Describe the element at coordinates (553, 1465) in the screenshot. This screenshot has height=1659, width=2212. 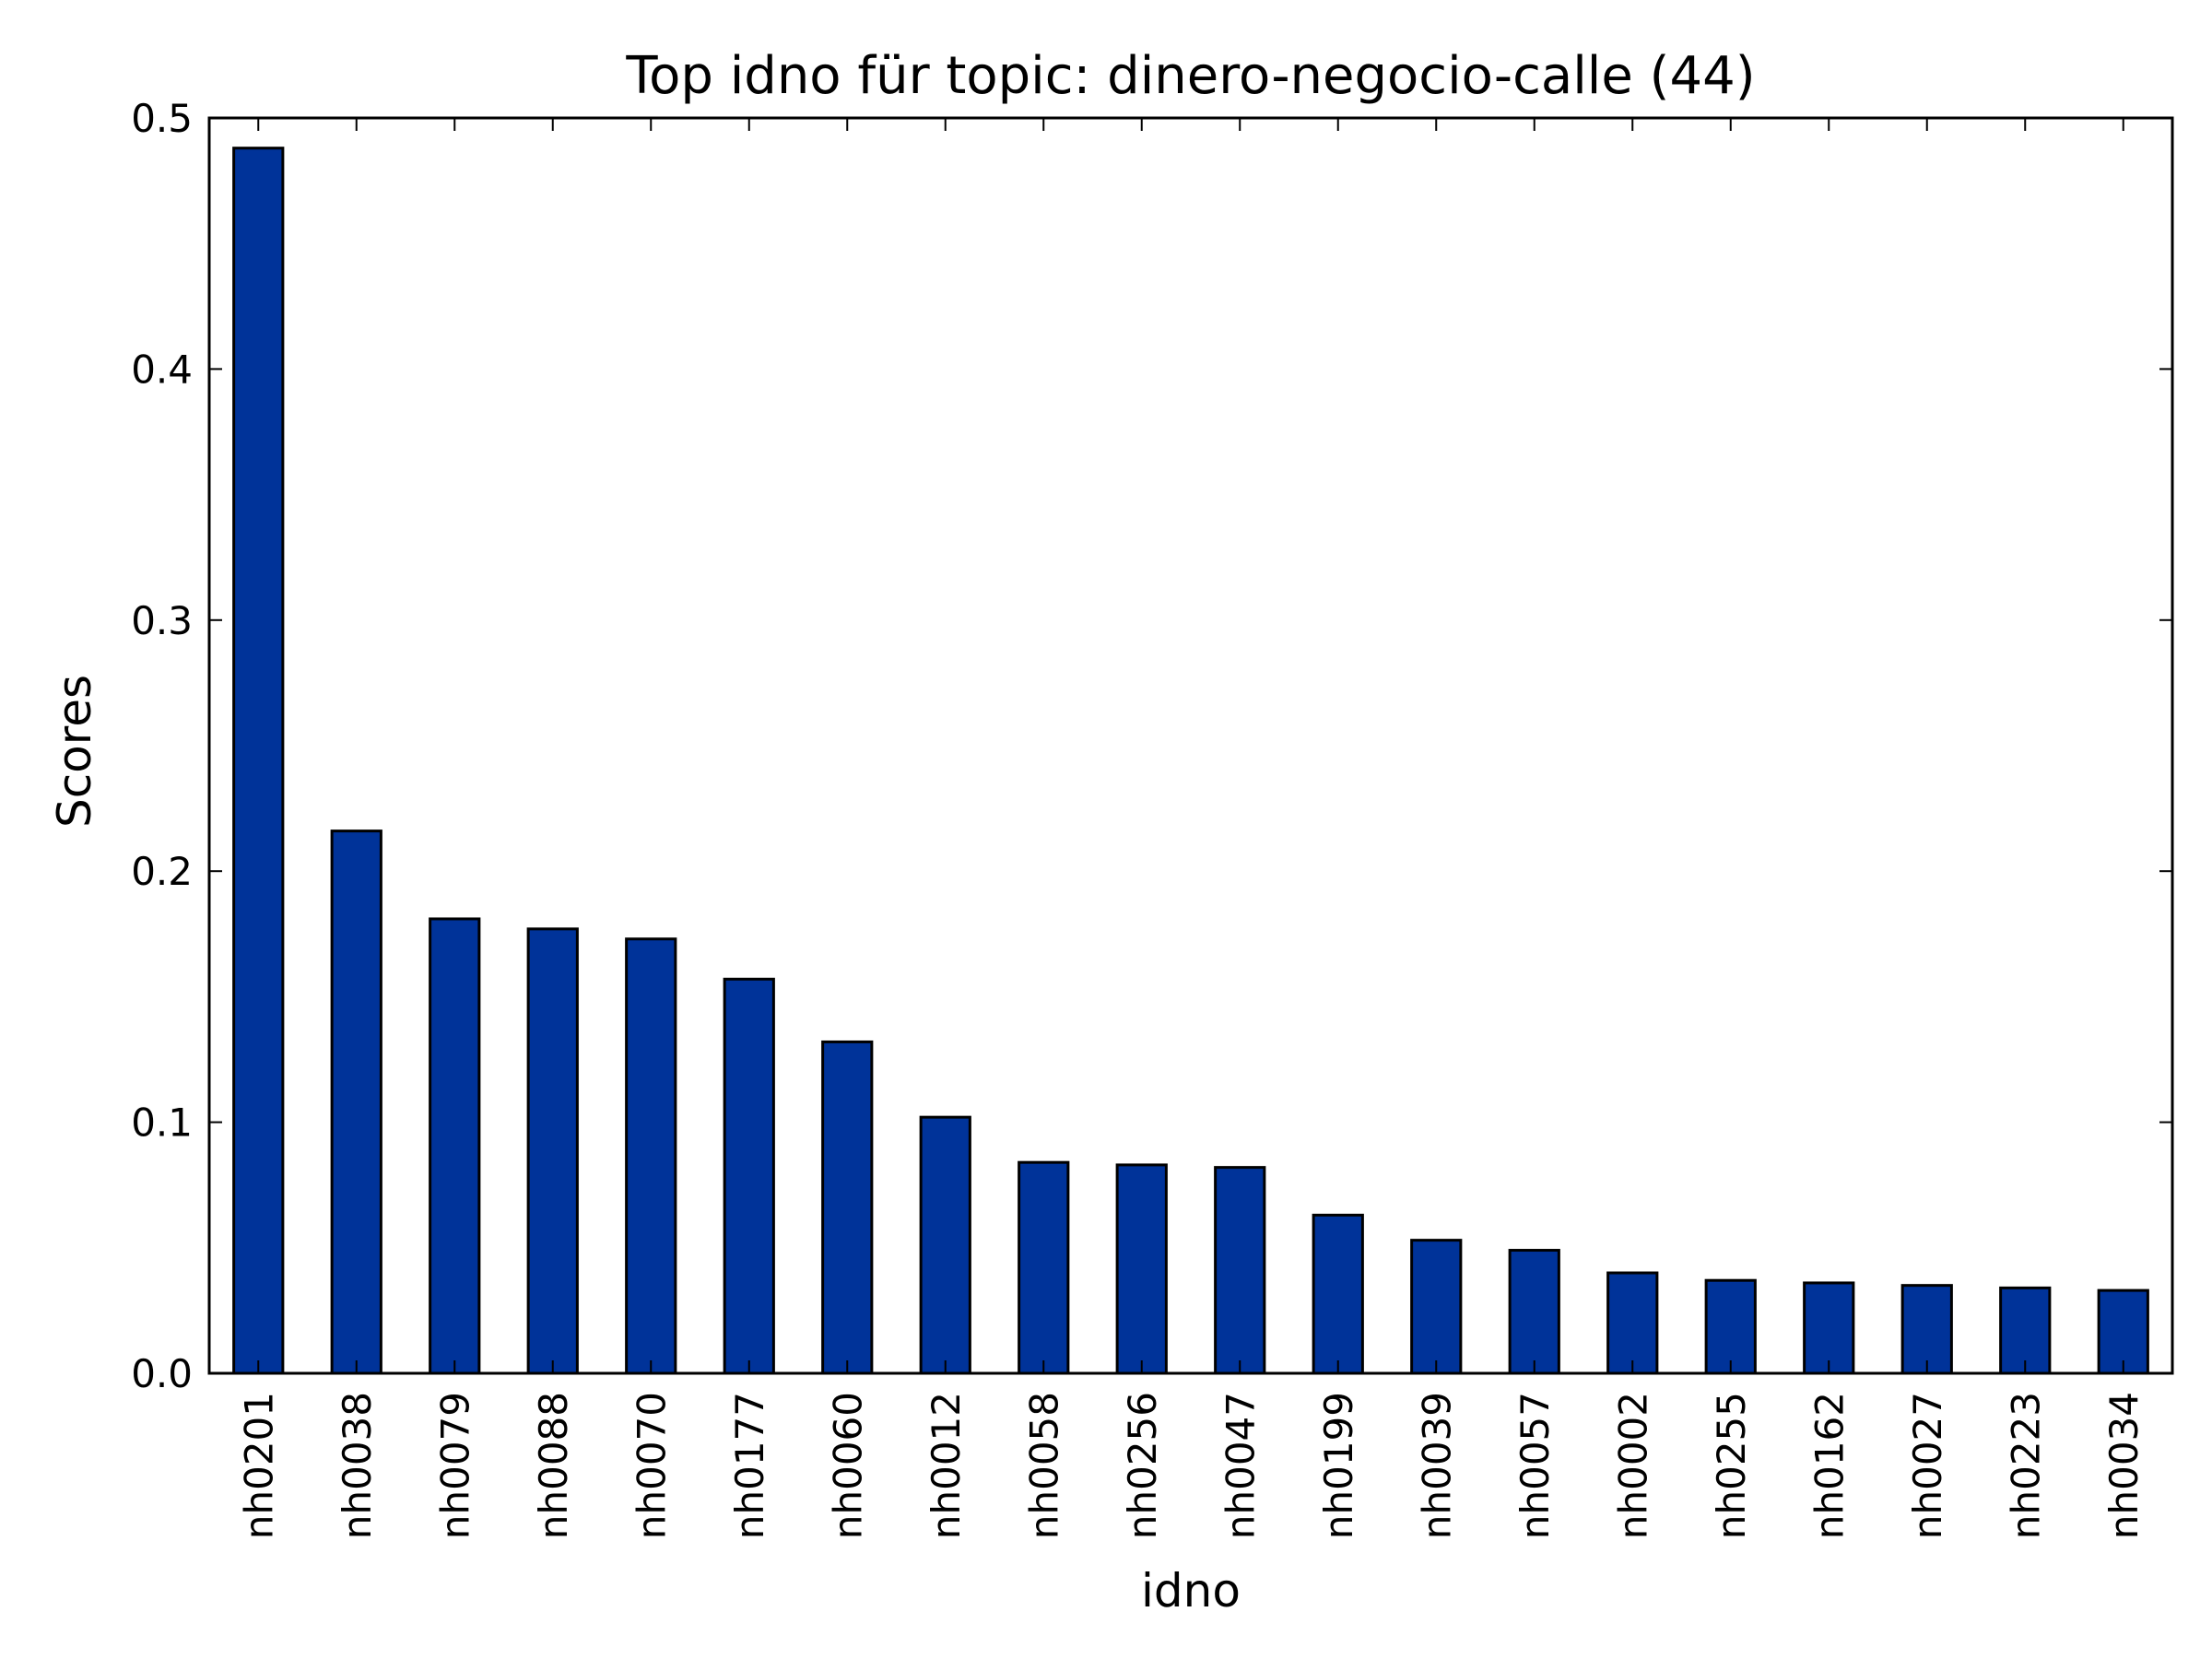
I see `x-tick-label: nh0088` at that location.